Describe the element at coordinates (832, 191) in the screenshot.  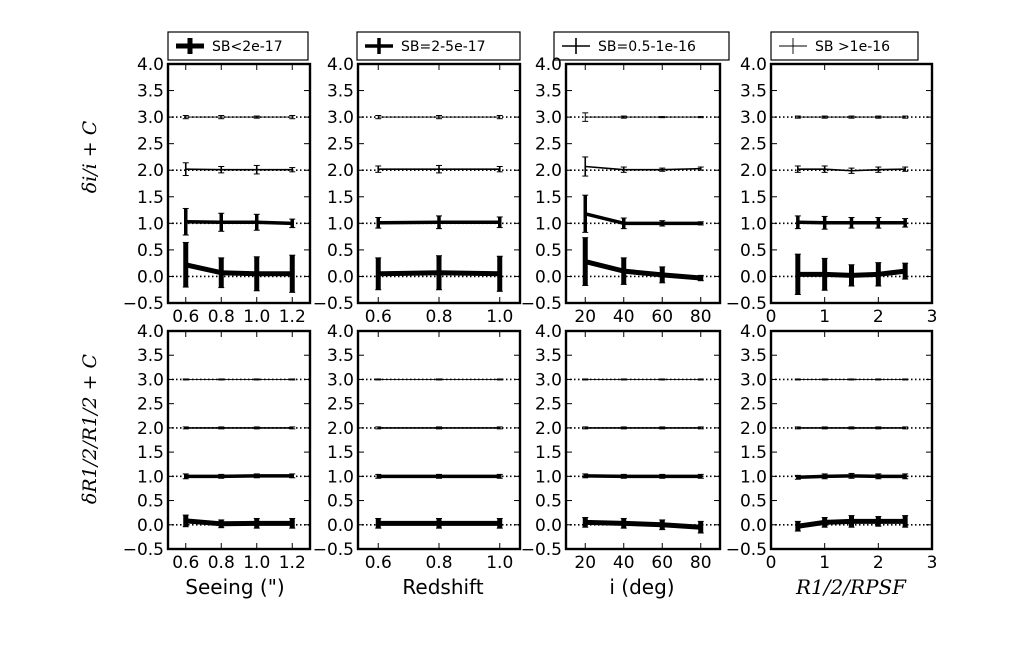
I see `panel-r0-c3: 4.0 3.5 3.0 2.5 2.0 1.5 1.0 0.5 0.0 −0.50 1 2 3` at that location.